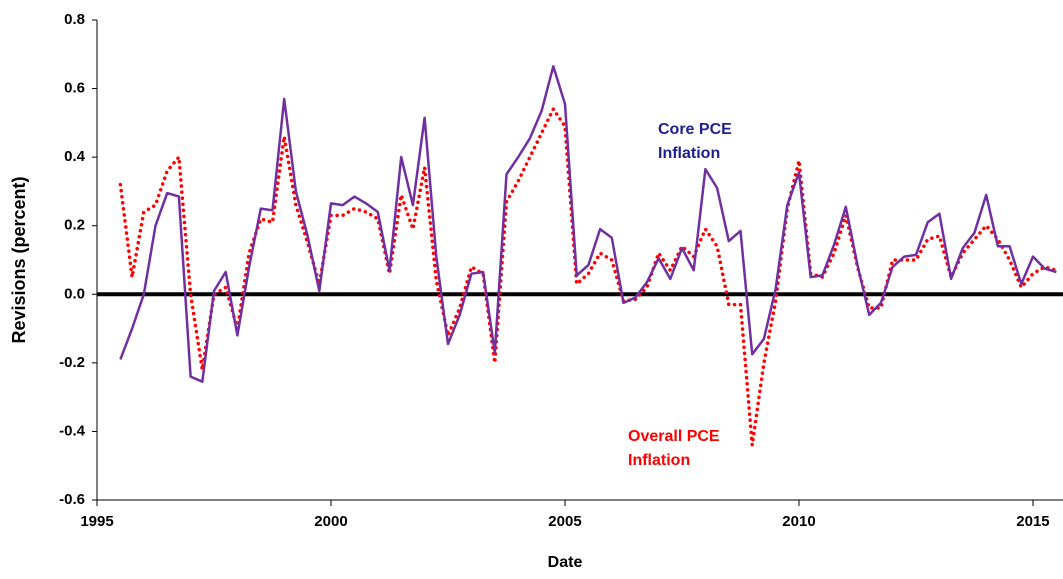 The image size is (1063, 579). What do you see at coordinates (74, 293) in the screenshot?
I see `y-tick-label: 0.0` at bounding box center [74, 293].